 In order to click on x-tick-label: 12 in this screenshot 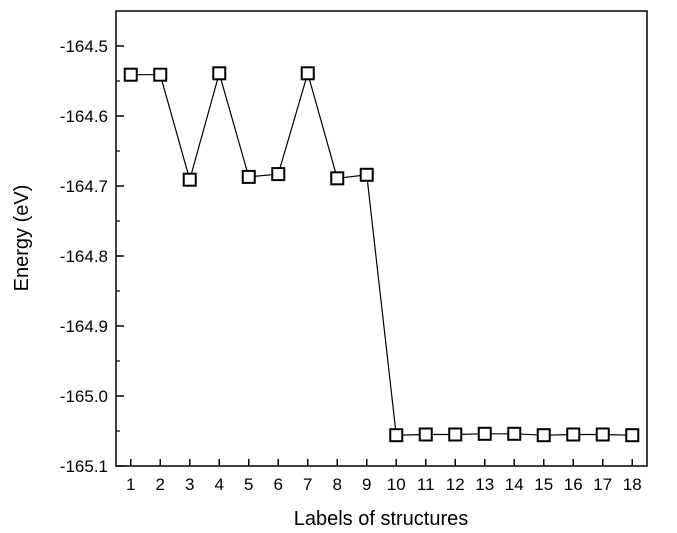, I will do `click(455, 484)`.